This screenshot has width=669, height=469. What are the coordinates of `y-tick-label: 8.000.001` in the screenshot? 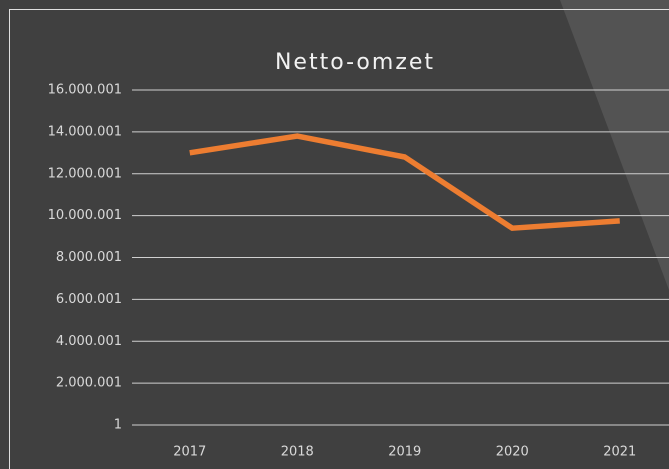 It's located at (89, 257).